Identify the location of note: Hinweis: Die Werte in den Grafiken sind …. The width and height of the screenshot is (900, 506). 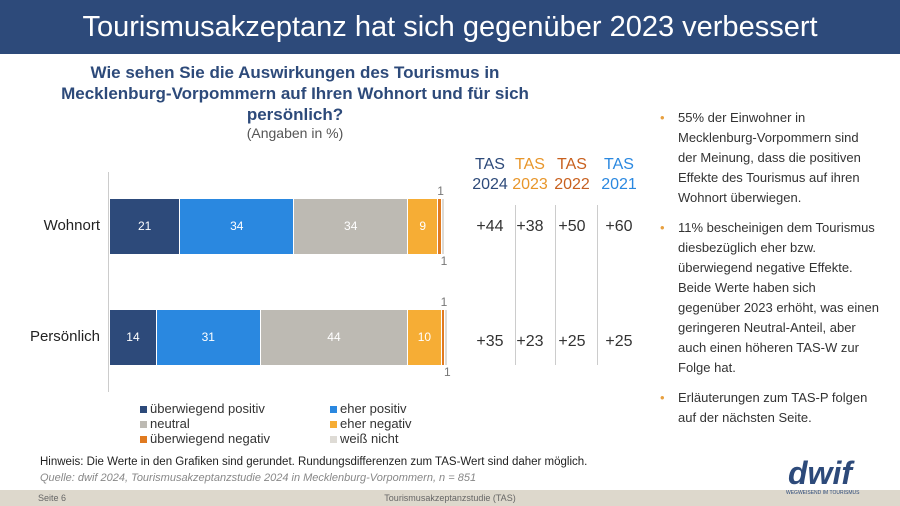
(314, 462).